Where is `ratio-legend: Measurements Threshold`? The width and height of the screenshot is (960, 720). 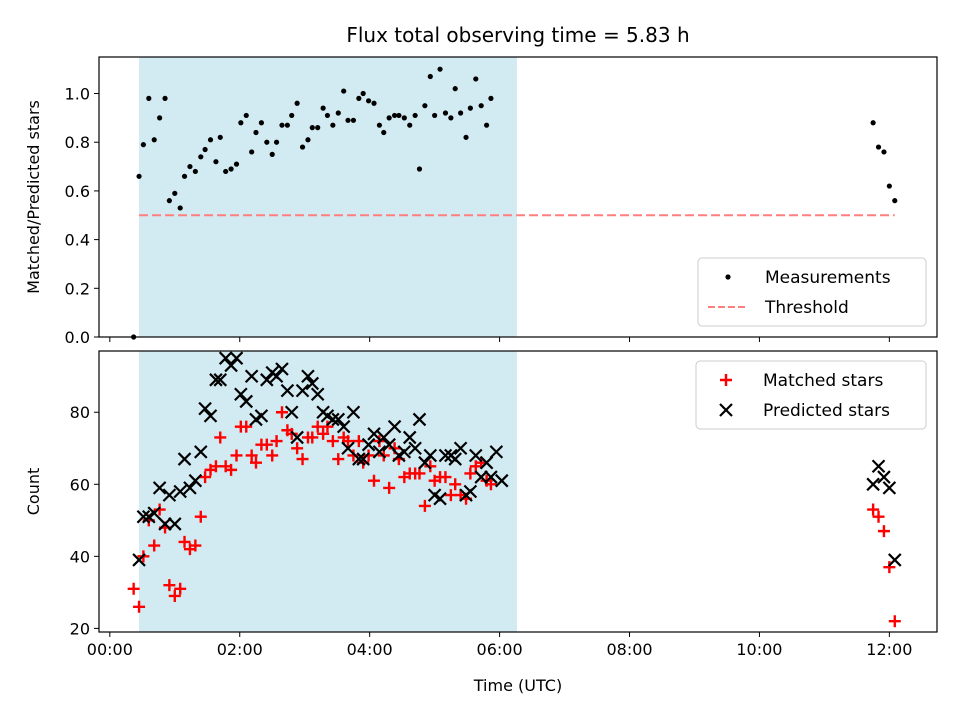 ratio-legend: Measurements Threshold is located at coordinates (812, 292).